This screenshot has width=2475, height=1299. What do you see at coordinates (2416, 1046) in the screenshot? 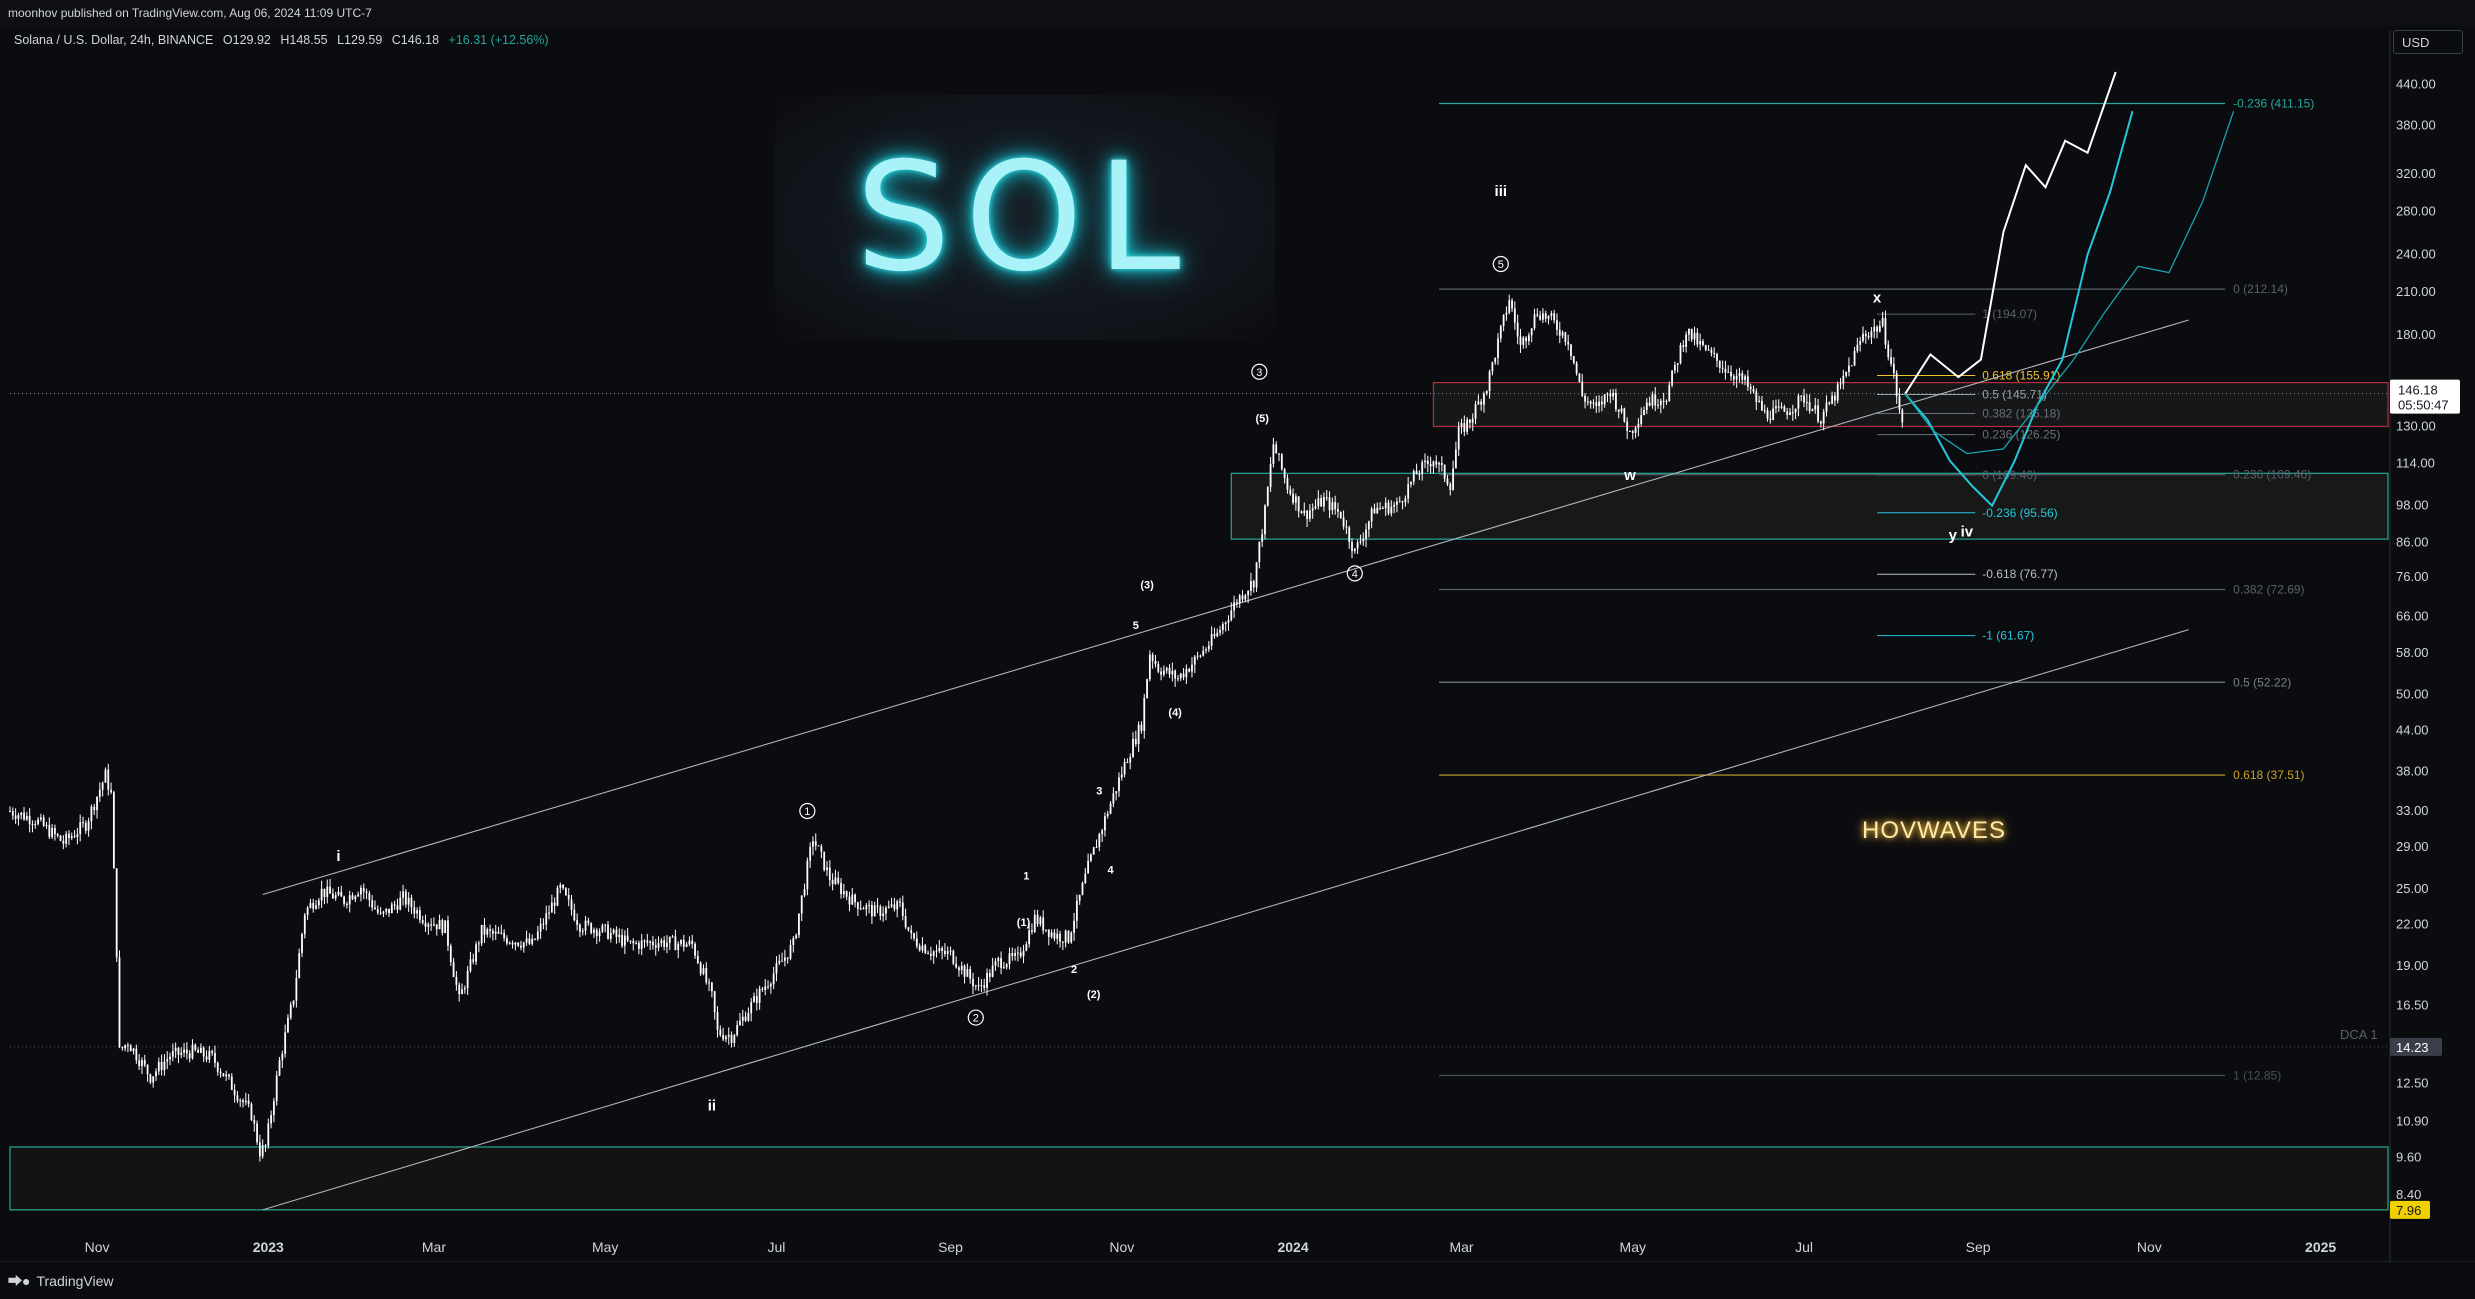
I see `dca-price-tag` at bounding box center [2416, 1046].